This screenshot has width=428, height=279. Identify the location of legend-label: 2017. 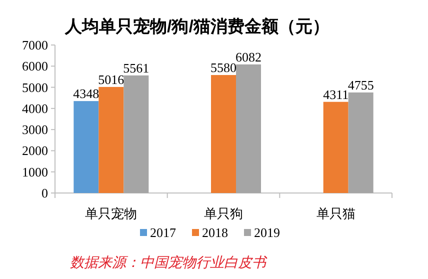
(163, 232).